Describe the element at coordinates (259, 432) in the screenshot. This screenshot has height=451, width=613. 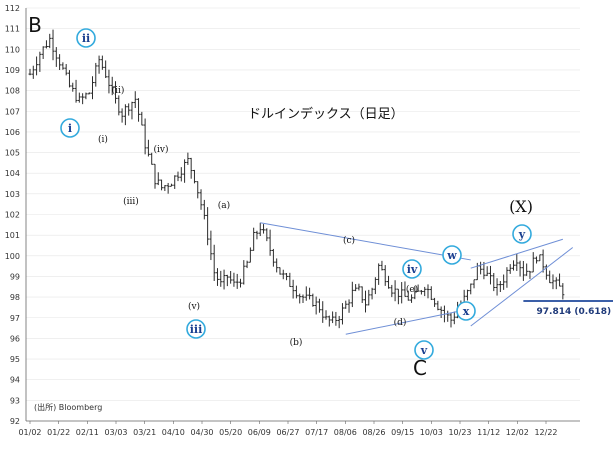
I see `x-tick-label: 06/09` at that location.